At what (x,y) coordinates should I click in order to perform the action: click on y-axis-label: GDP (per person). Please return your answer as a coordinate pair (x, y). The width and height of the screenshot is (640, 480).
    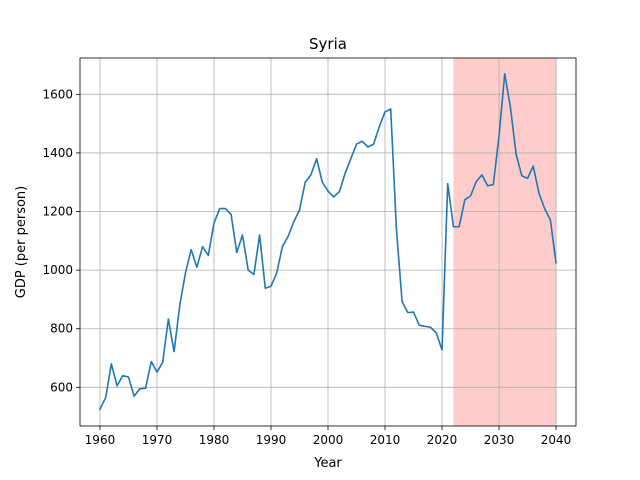
    Looking at the image, I should click on (21, 242).